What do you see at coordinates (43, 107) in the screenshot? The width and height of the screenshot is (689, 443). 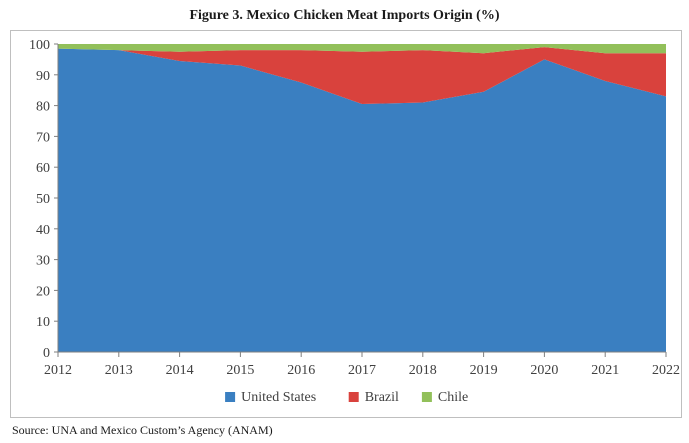 I see `y-tick-label: 80` at bounding box center [43, 107].